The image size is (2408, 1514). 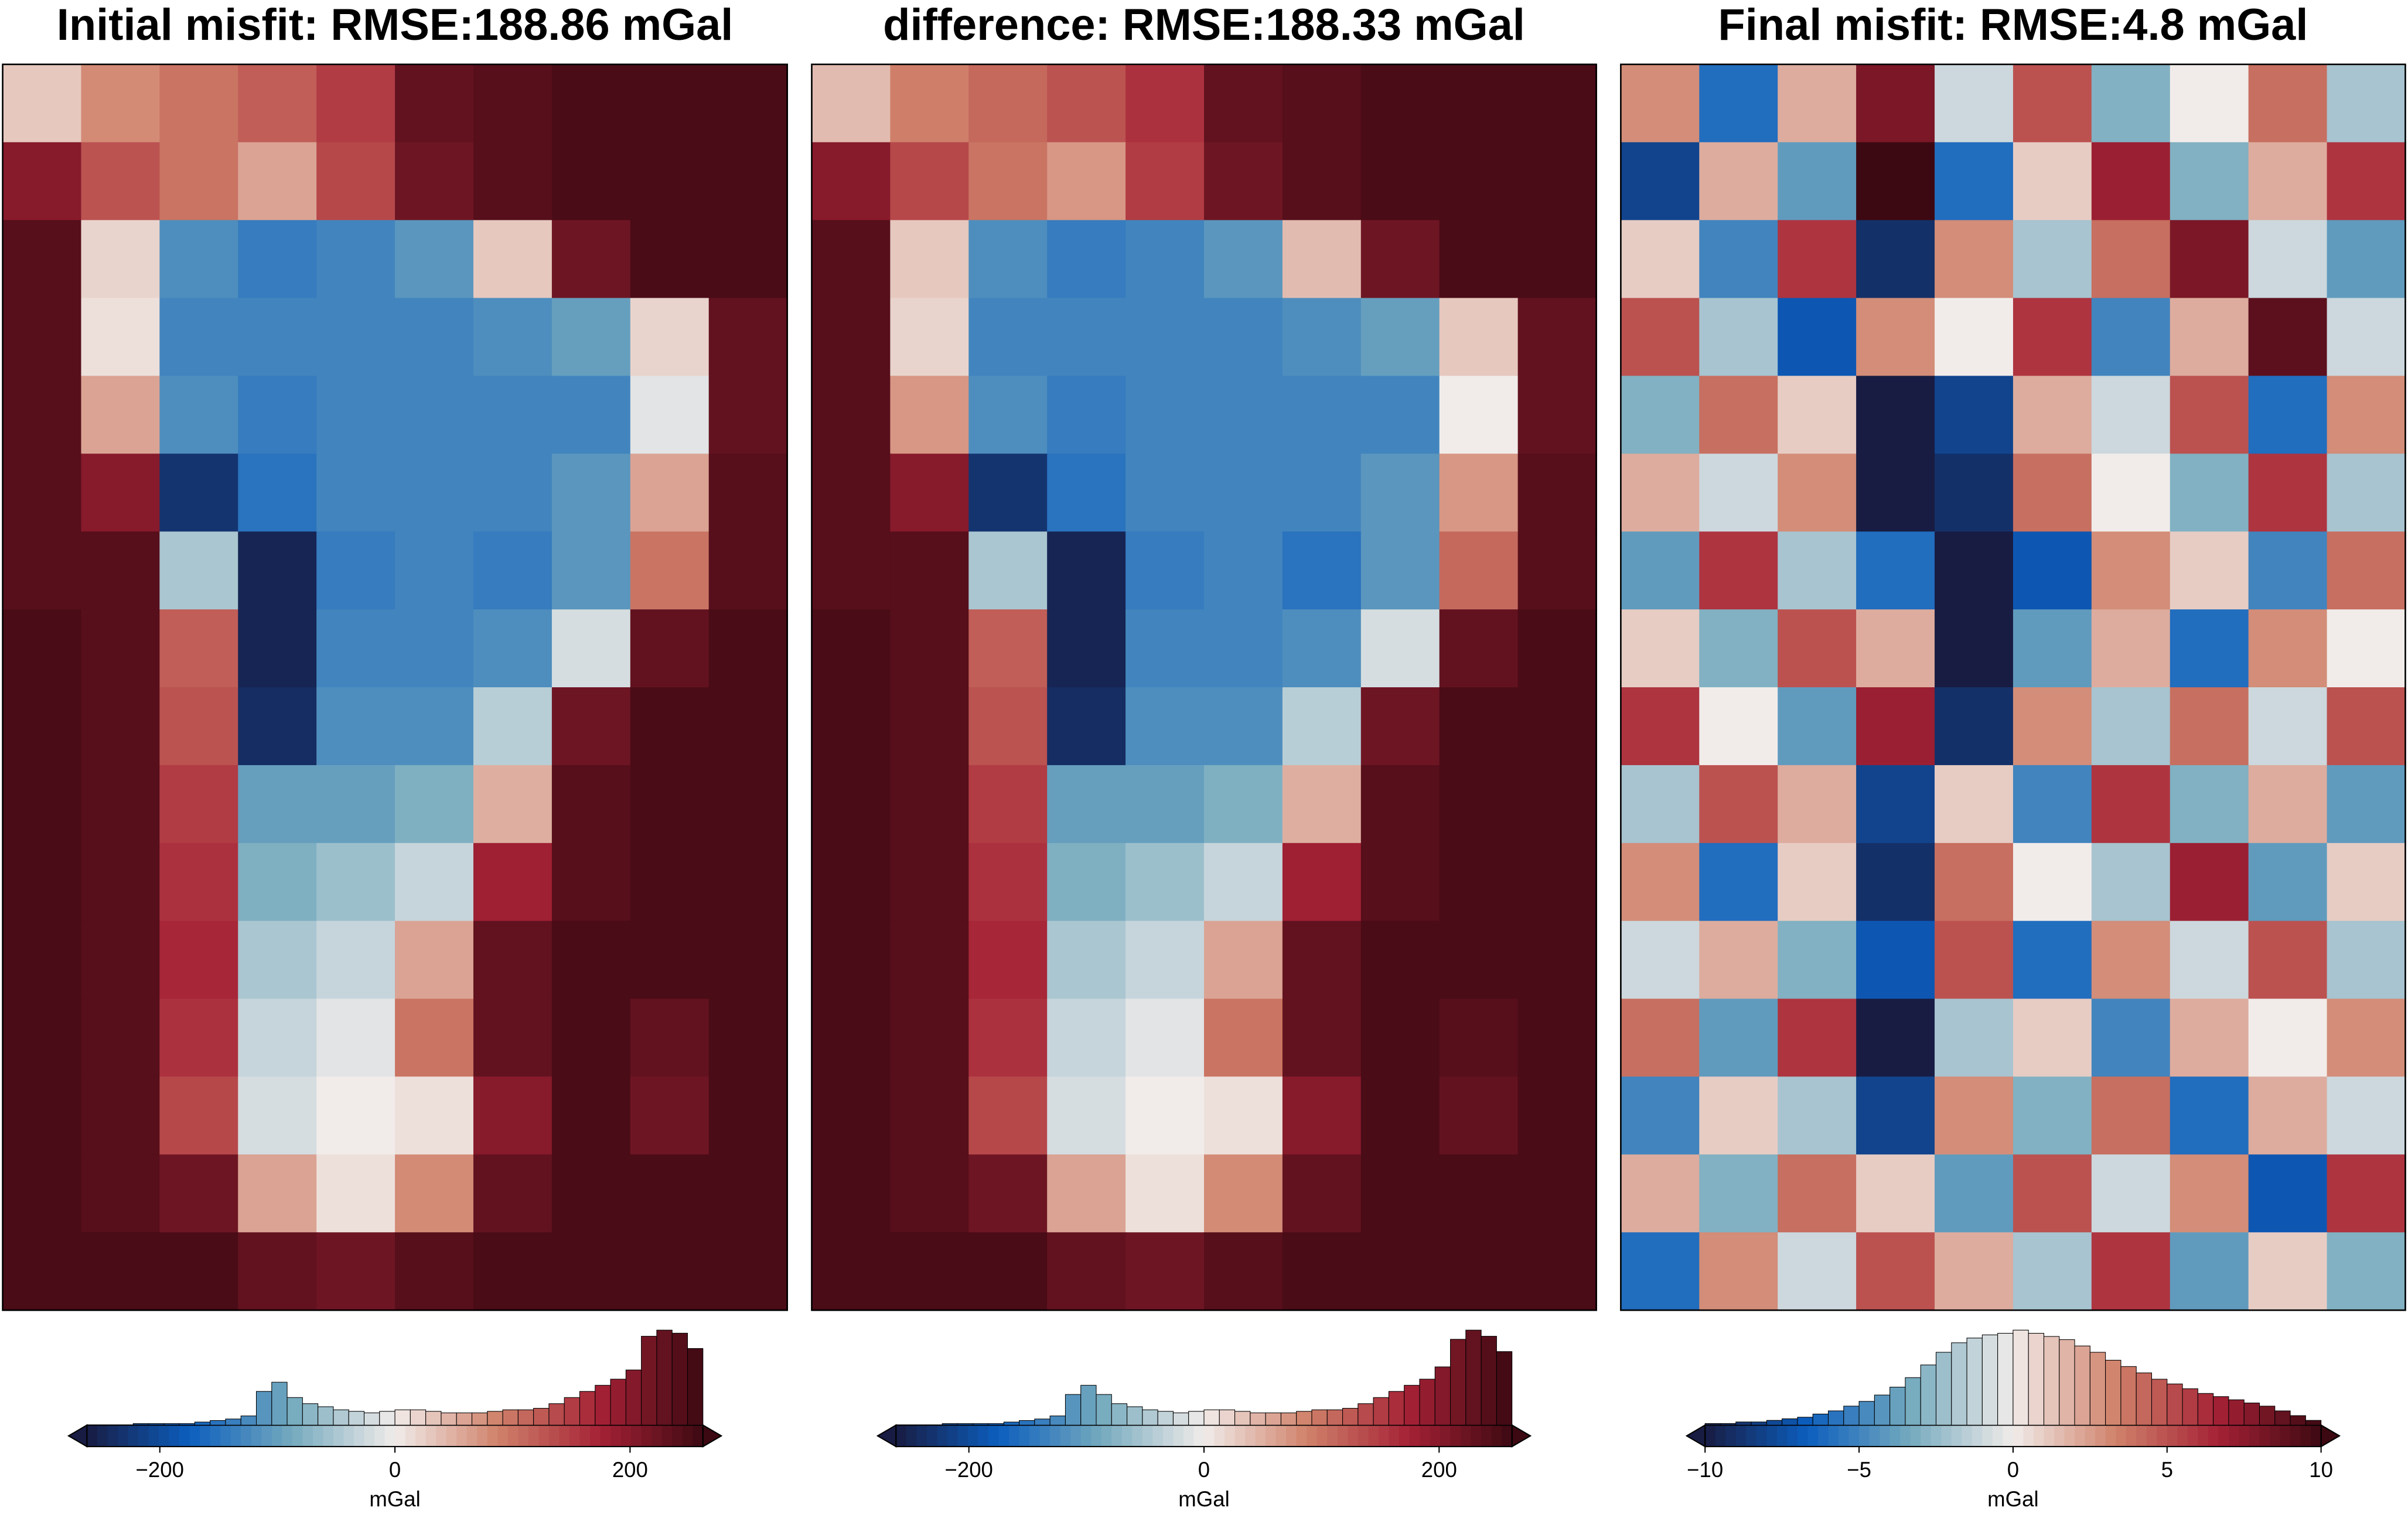 I want to click on colorbar-label: mGal, so click(x=1203, y=1499).